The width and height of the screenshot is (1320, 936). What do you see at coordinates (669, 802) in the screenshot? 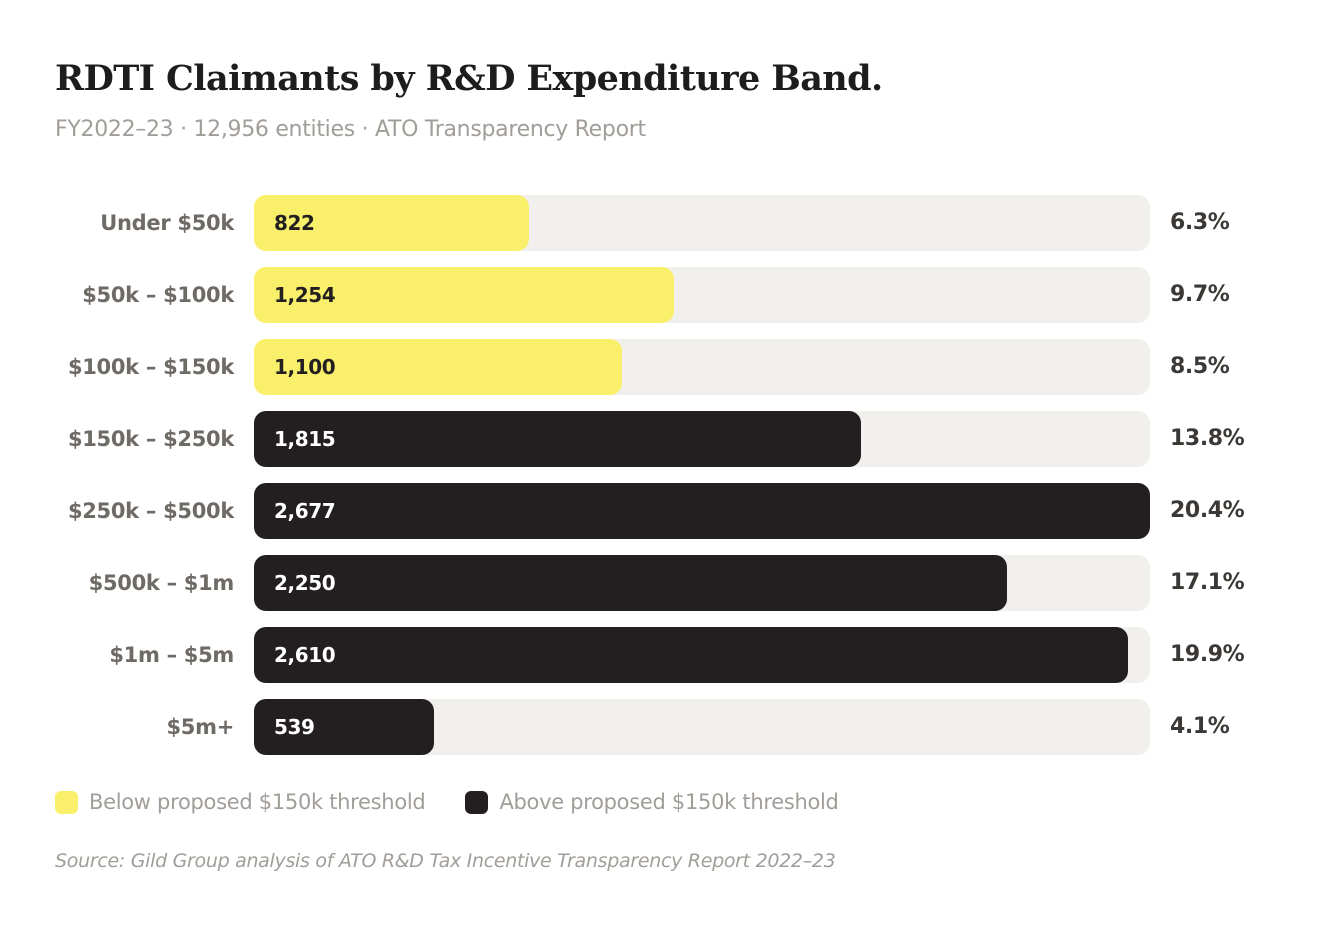
I see `legend-label-above: Above proposed $150k threshold` at bounding box center [669, 802].